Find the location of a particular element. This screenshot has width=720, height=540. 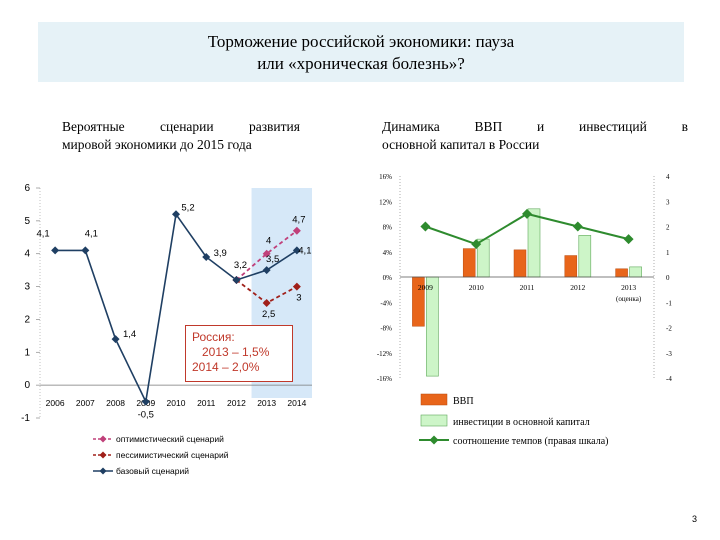

left-series-pessimistic-point is located at coordinates (266, 303).